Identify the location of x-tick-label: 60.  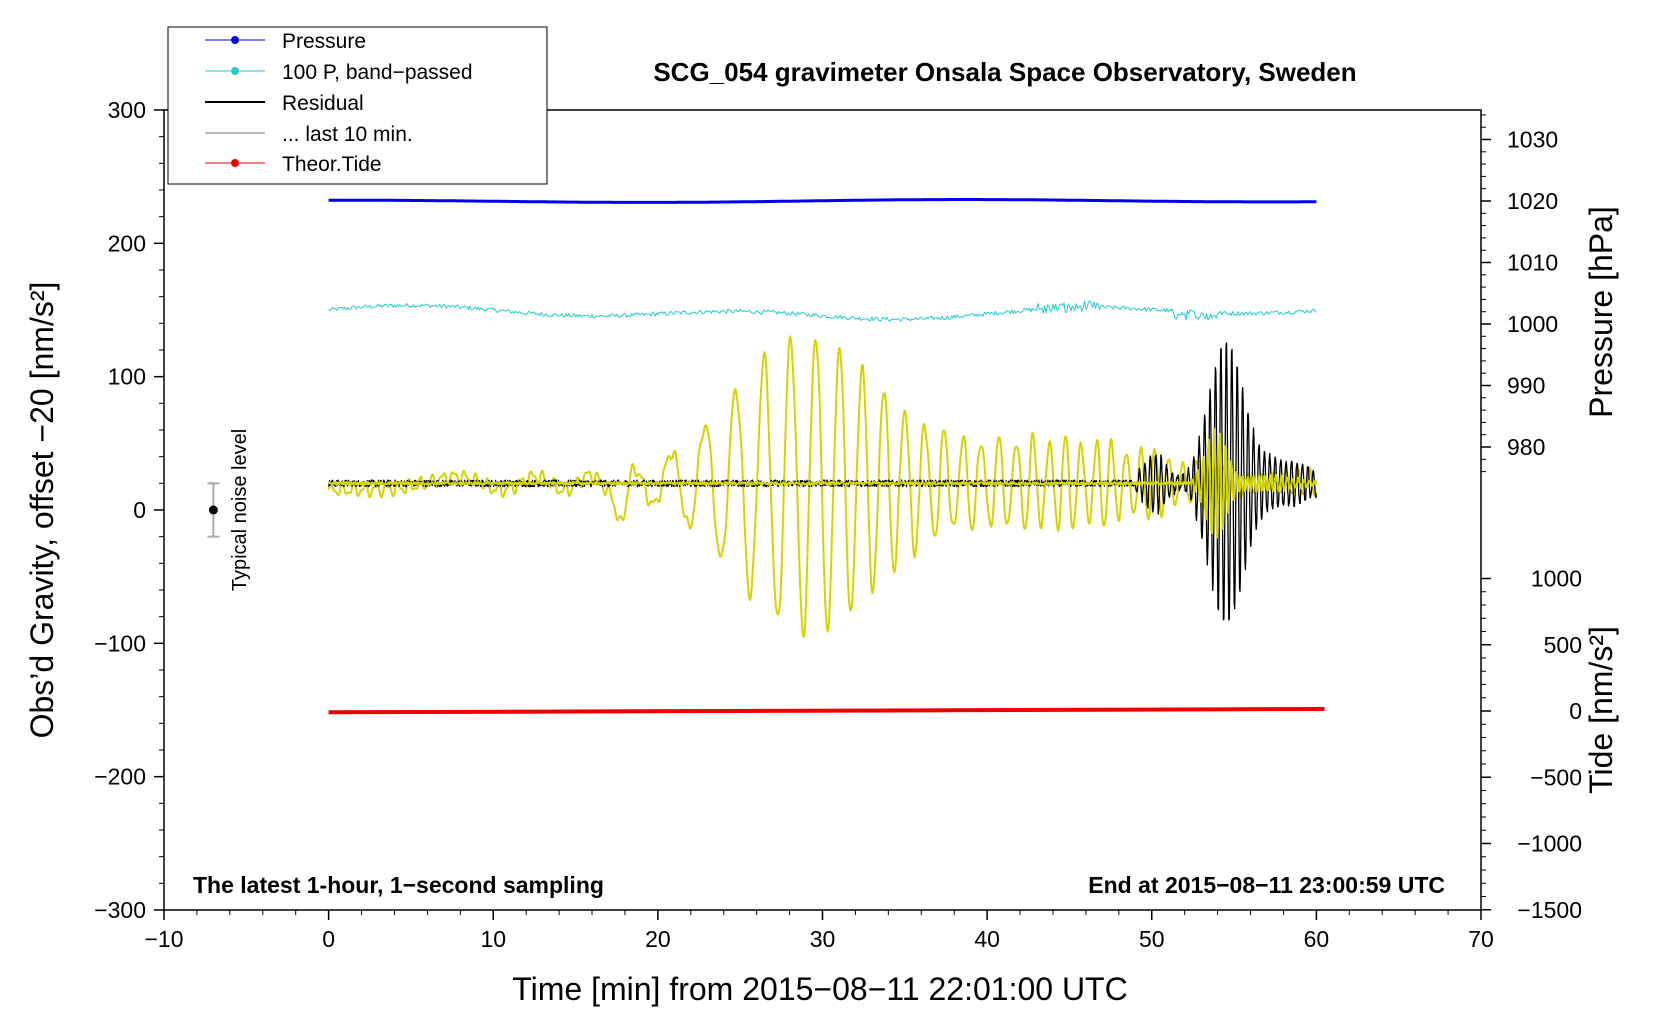
(1317, 939).